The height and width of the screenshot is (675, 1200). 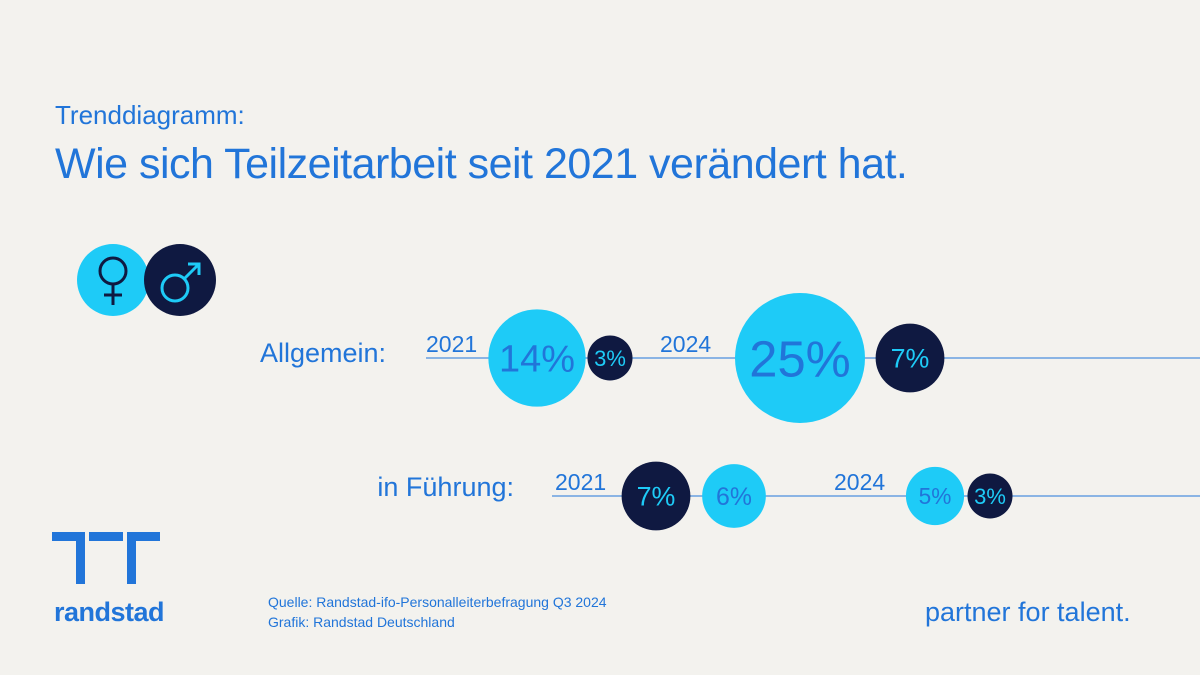 I want to click on chart-subtitle: Trenddiagramm:, so click(x=150, y=115).